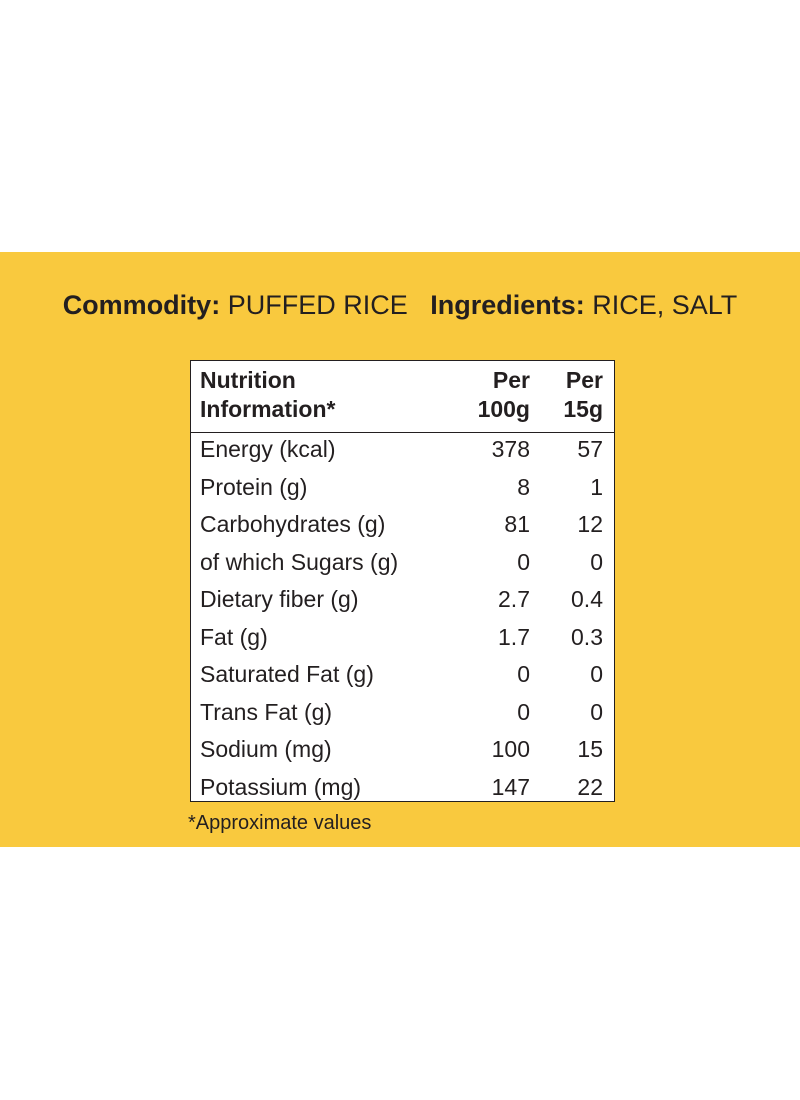 This screenshot has width=800, height=1100. Describe the element at coordinates (279, 599) in the screenshot. I see `row-label: Dietary fiber (g)` at that location.